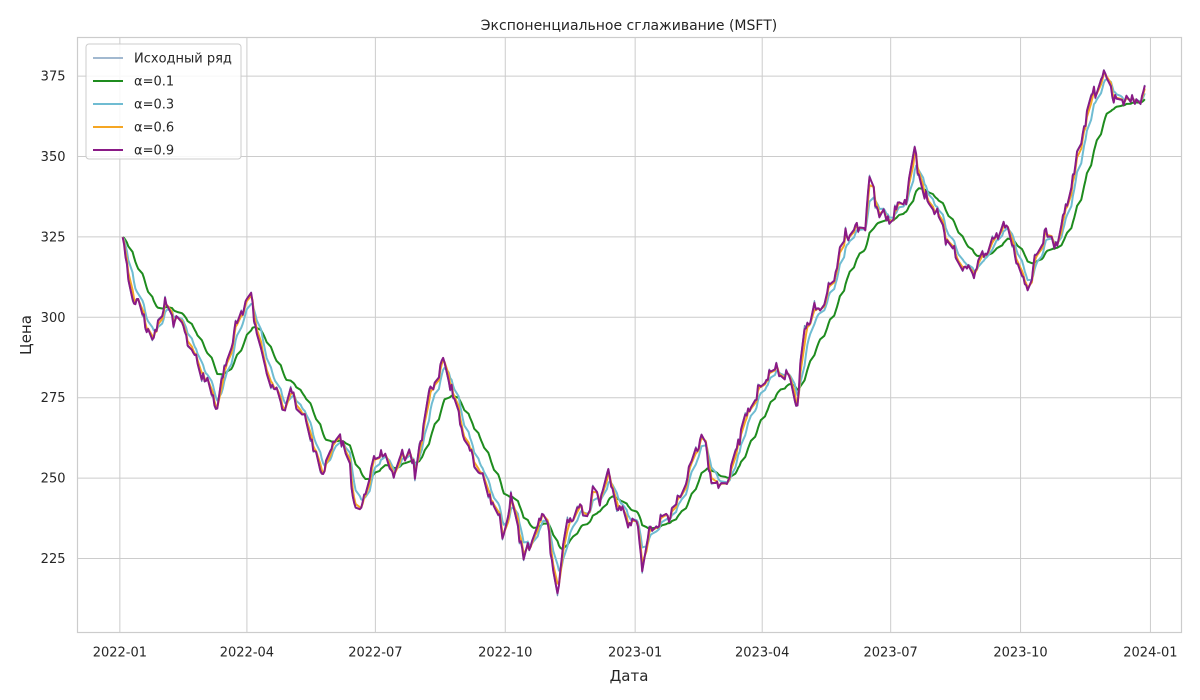  Describe the element at coordinates (154, 151) in the screenshot. I see `legend-label: α=0.9` at that location.